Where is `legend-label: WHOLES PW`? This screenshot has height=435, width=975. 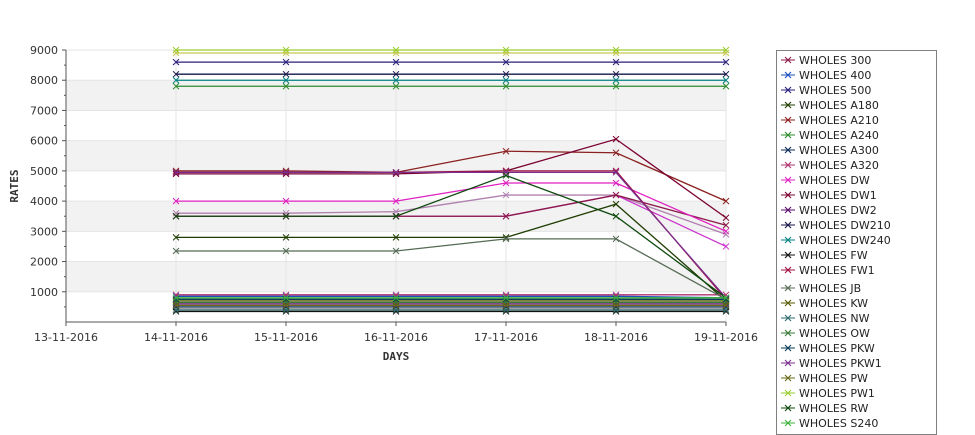 legend-label: WHOLES PW is located at coordinates (833, 378).